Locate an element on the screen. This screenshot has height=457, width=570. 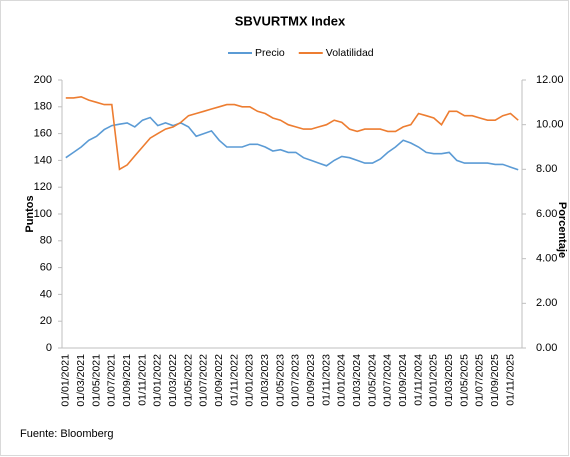
x-tick-label: 01/05/2024 is located at coordinates (372, 380).